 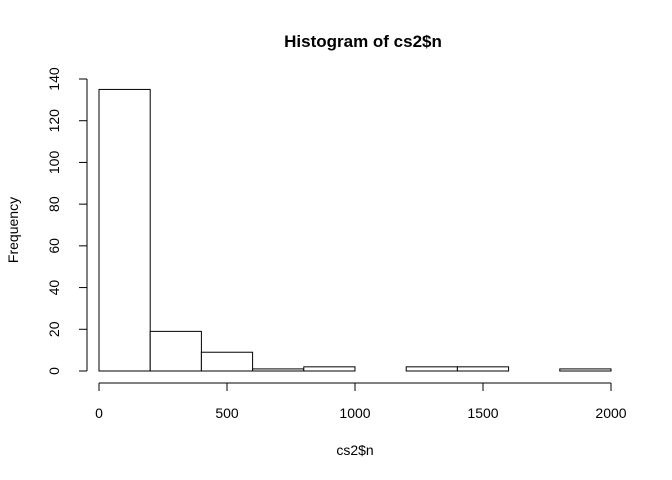 I want to click on y-tick-label-4: 80, so click(x=54, y=204).